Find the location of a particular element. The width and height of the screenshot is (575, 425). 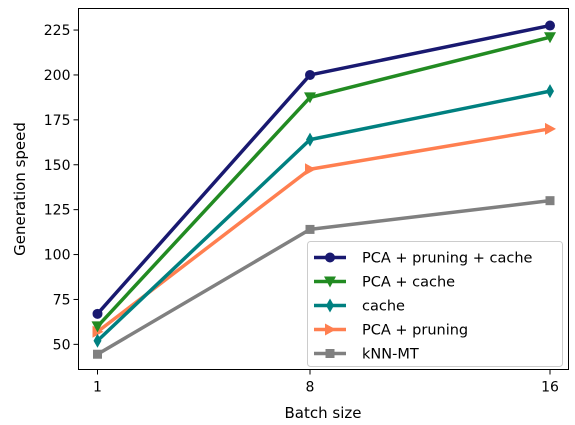

y-tick-label: 200 is located at coordinates (57, 76).